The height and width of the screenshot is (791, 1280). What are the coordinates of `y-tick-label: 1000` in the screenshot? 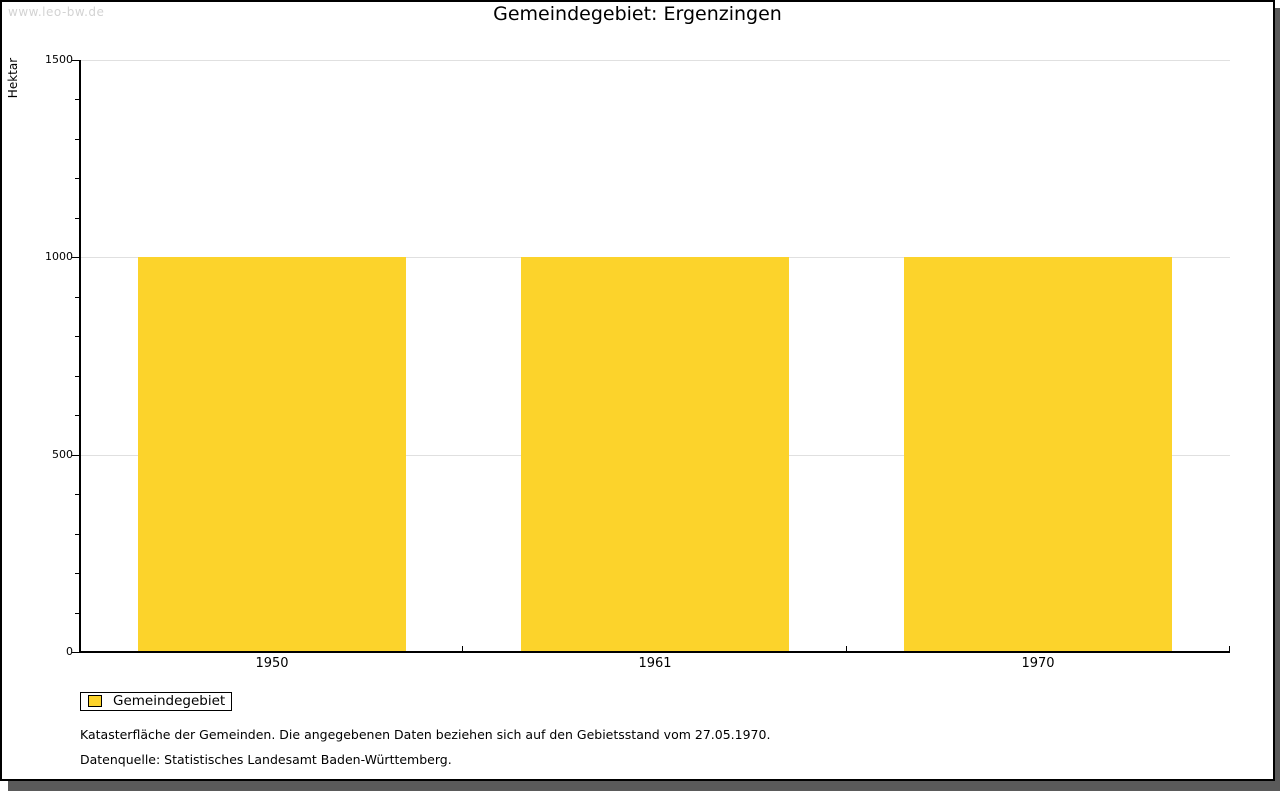 It's located at (59, 256).